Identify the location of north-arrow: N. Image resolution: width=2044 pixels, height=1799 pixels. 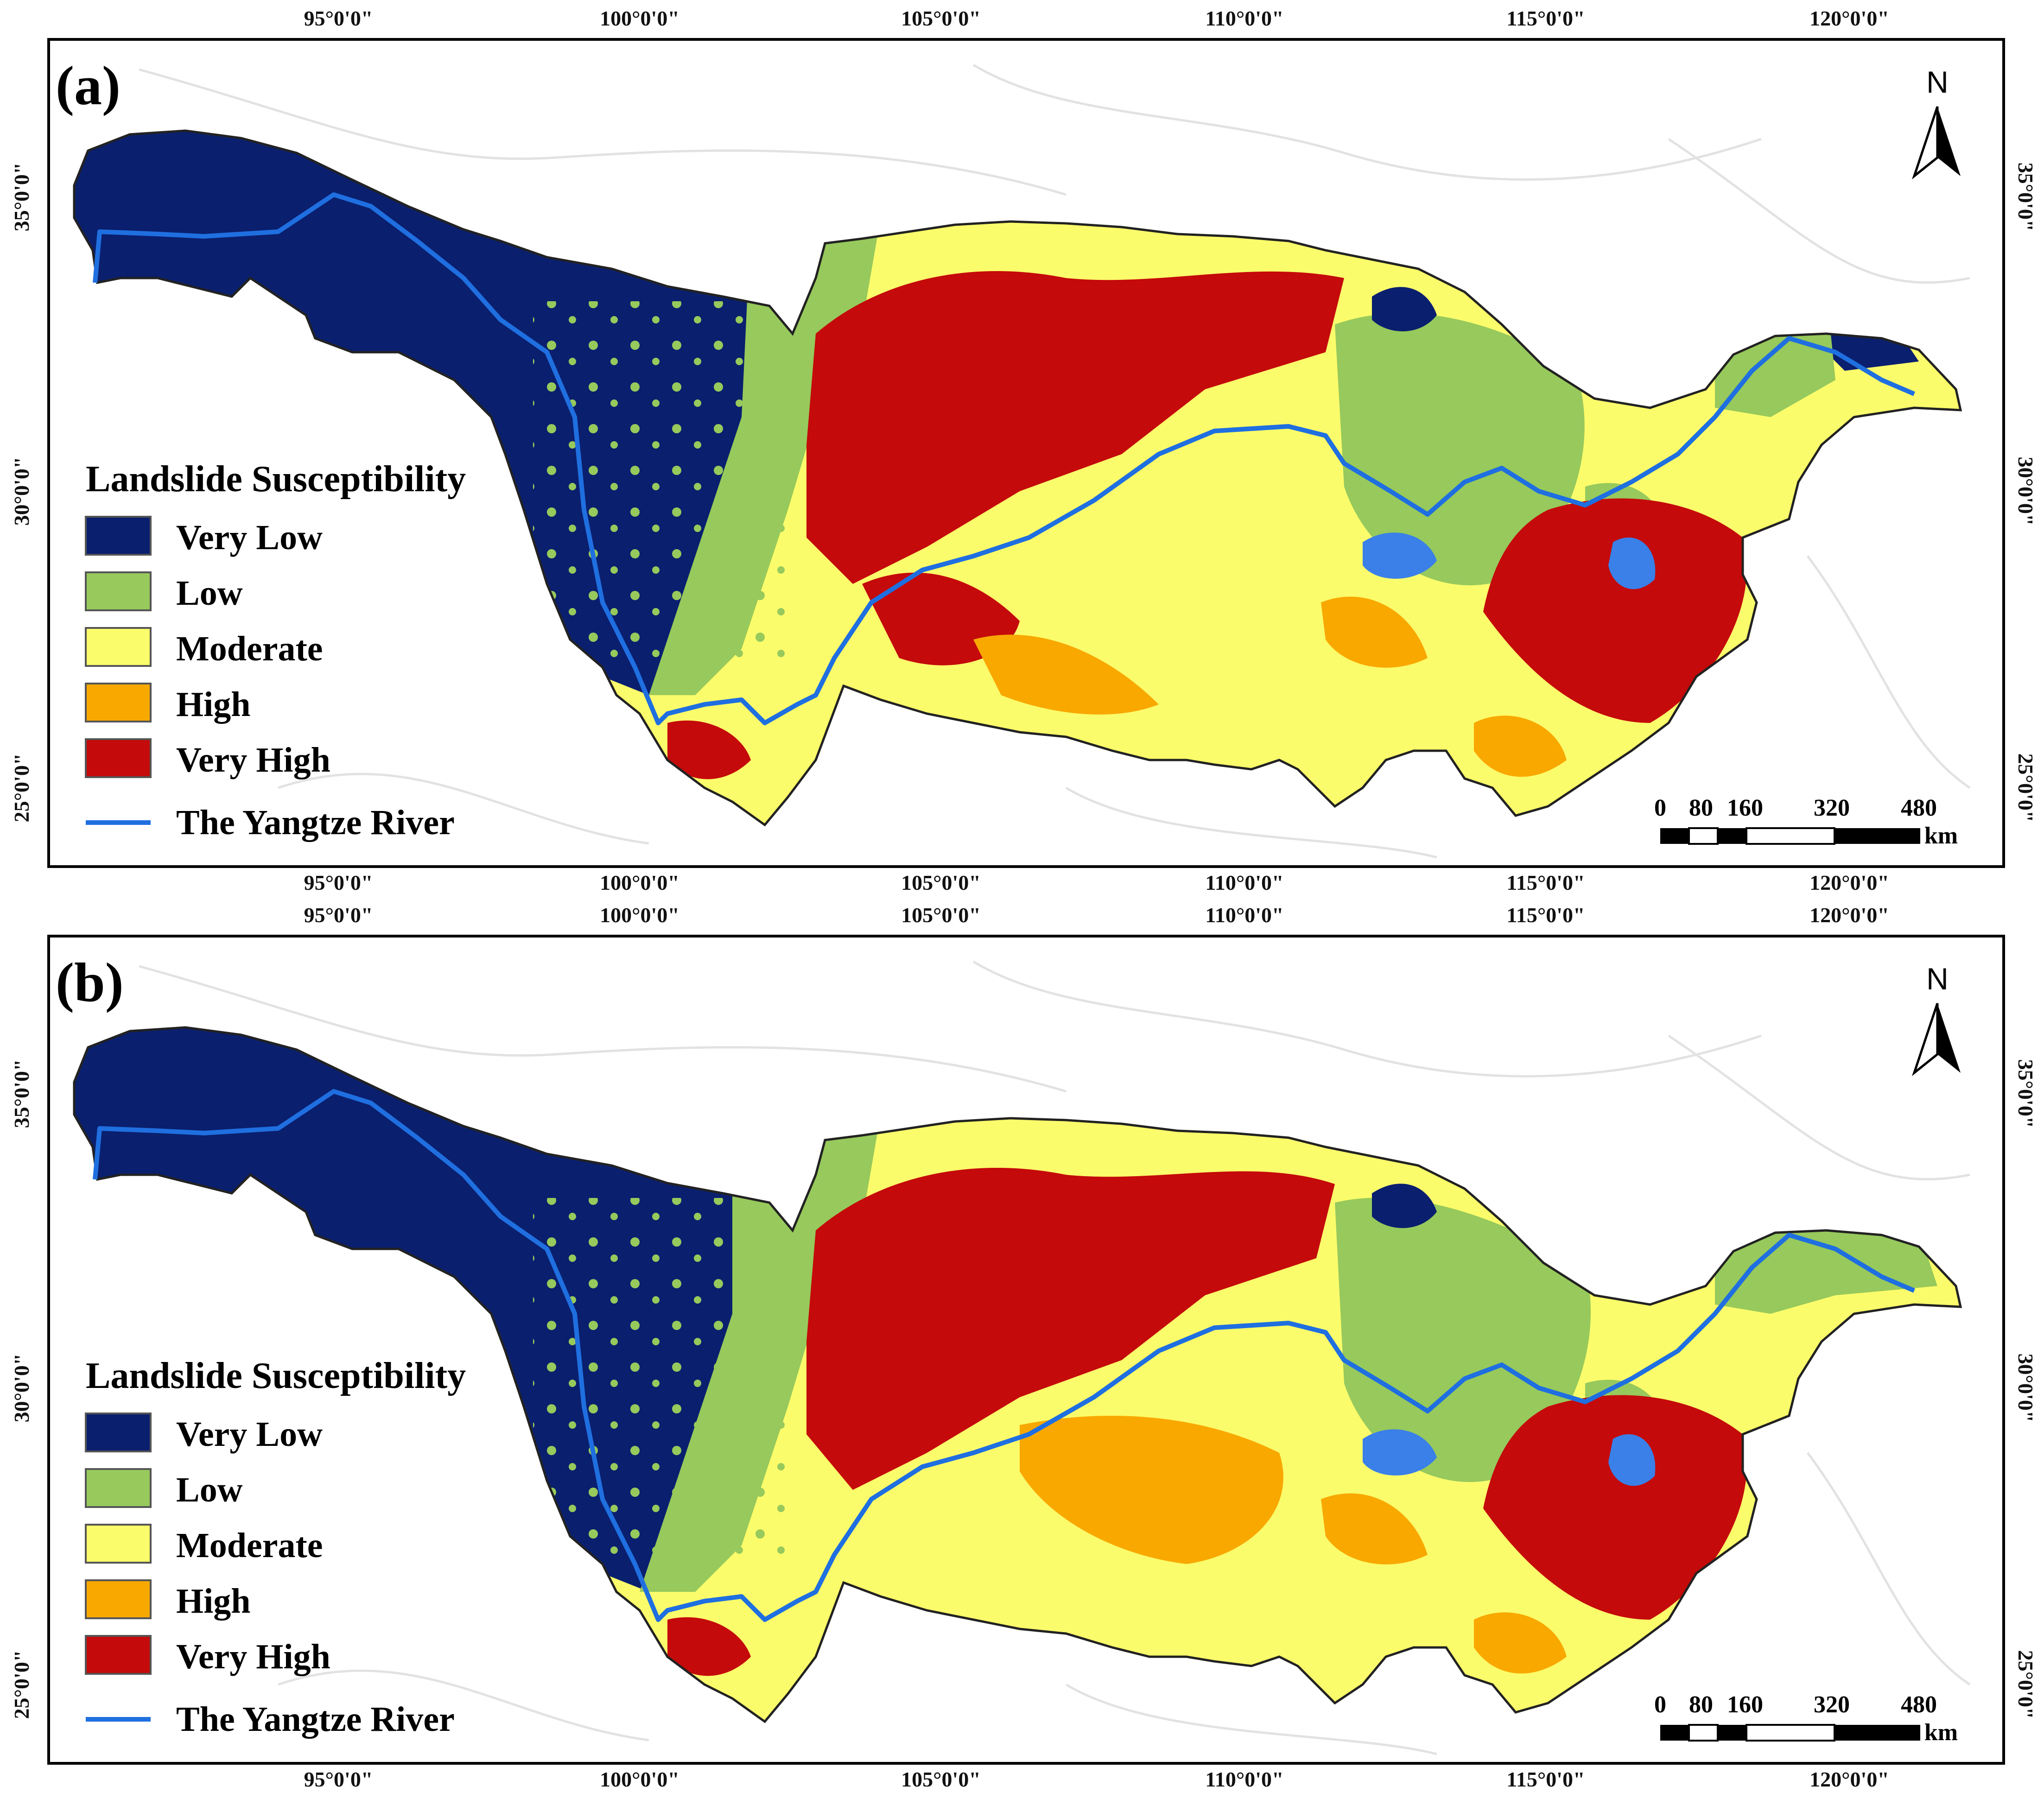
(1936, 1019).